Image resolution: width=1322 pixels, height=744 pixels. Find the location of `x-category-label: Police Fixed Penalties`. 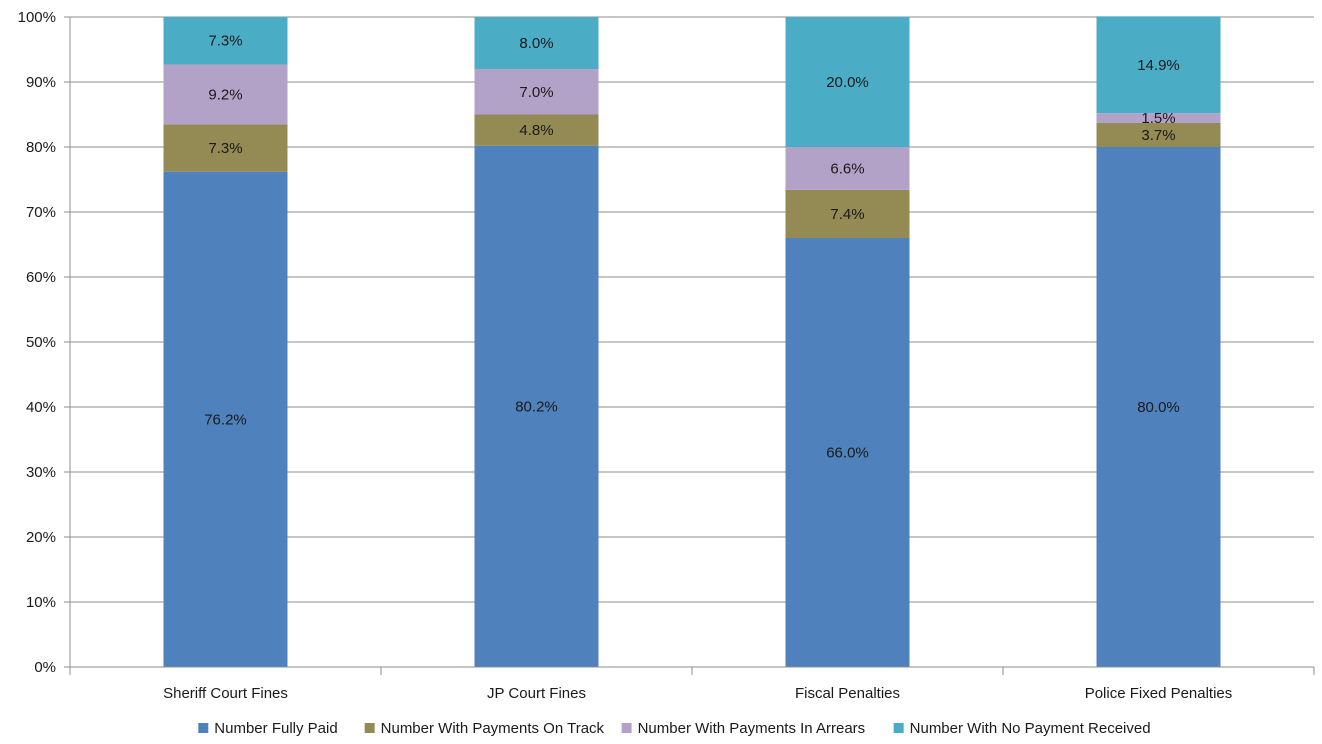

x-category-label: Police Fixed Penalties is located at coordinates (1159, 693).